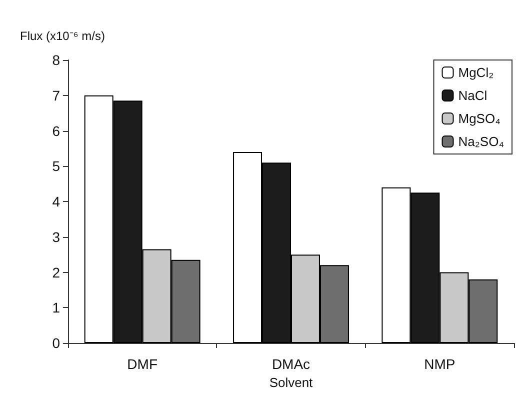 Image resolution: width=526 pixels, height=413 pixels. What do you see at coordinates (473, 95) in the screenshot?
I see `legend-label: NaCl` at bounding box center [473, 95].